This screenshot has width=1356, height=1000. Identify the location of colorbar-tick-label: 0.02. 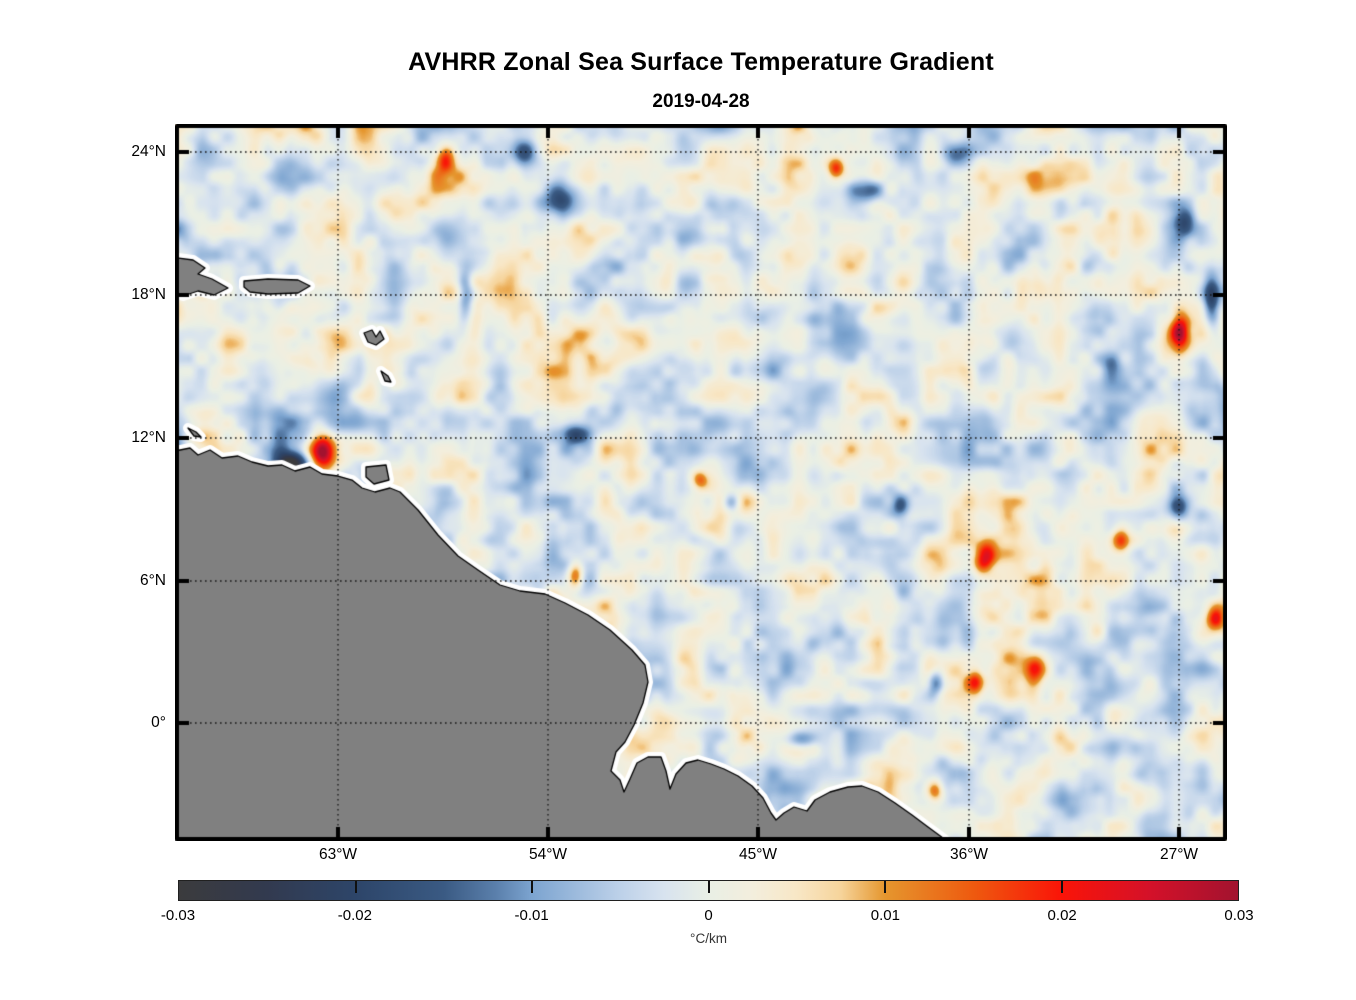
(1062, 915).